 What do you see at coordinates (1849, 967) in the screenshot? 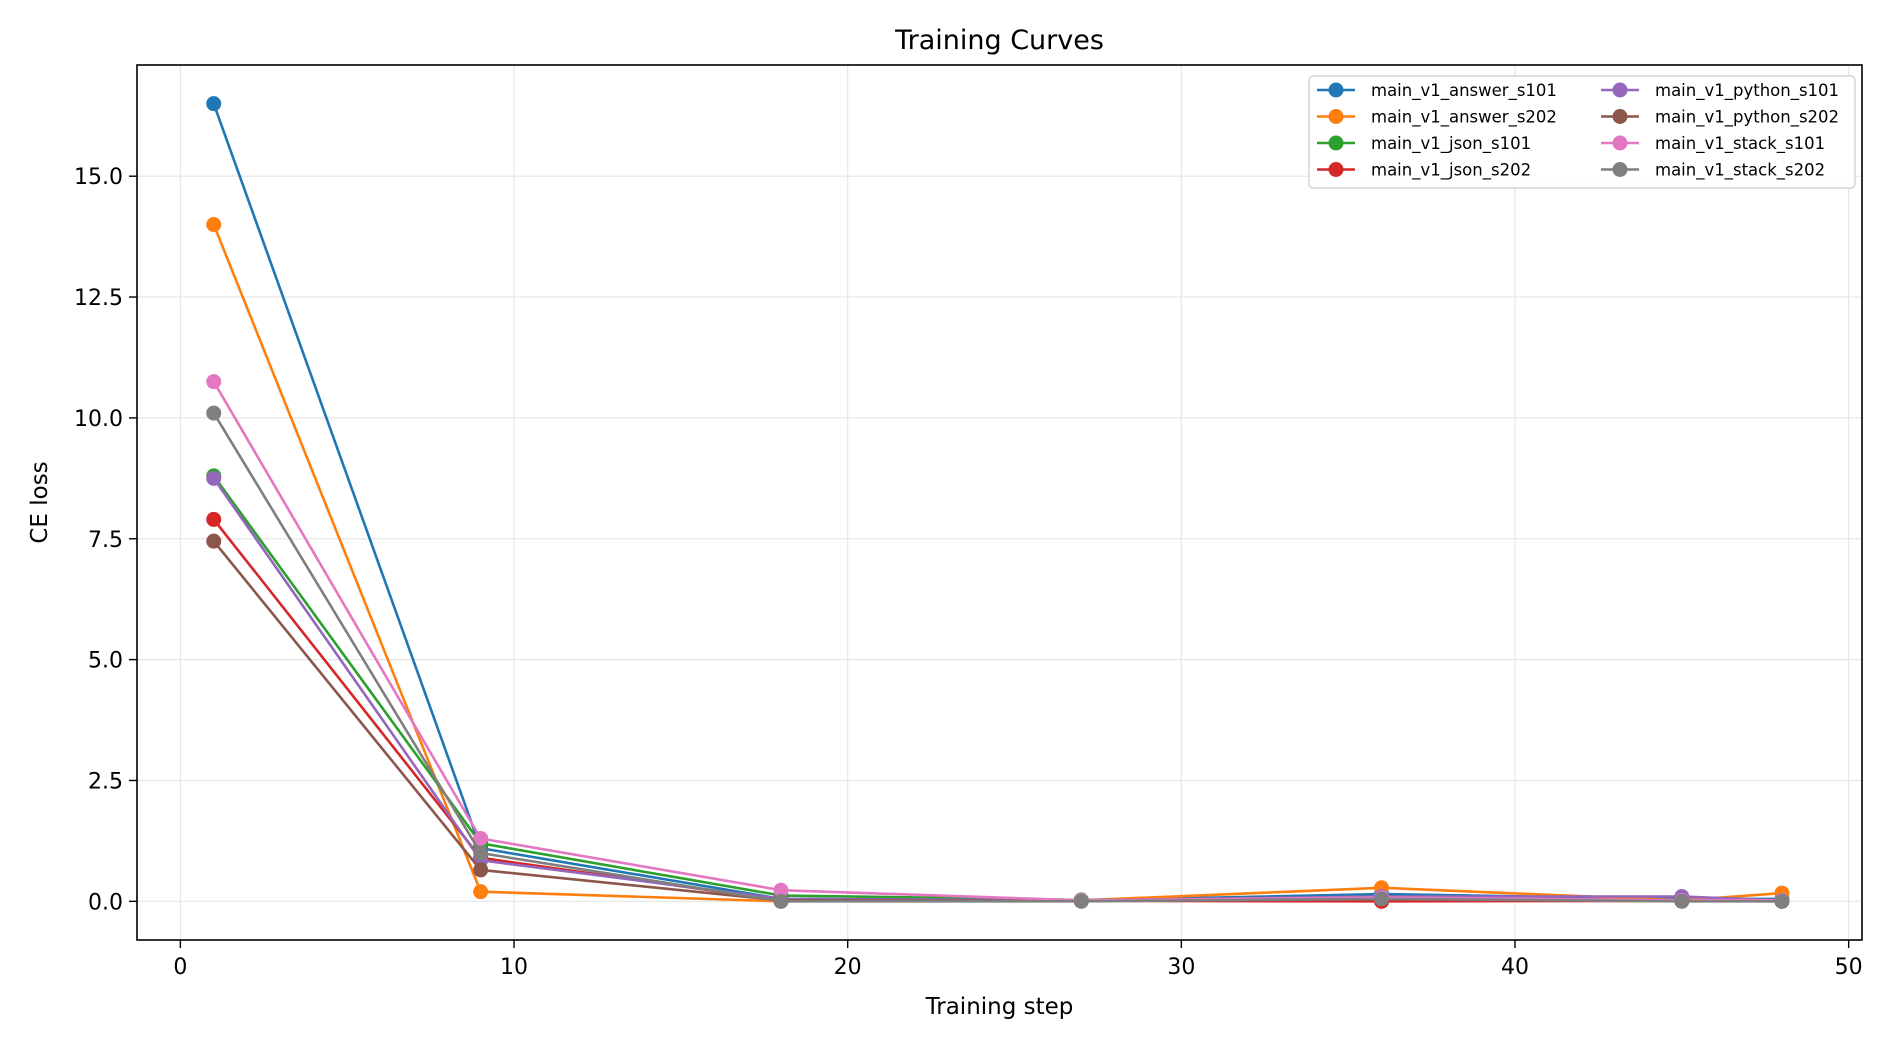
I see `x-tick-label: 50` at bounding box center [1849, 967].